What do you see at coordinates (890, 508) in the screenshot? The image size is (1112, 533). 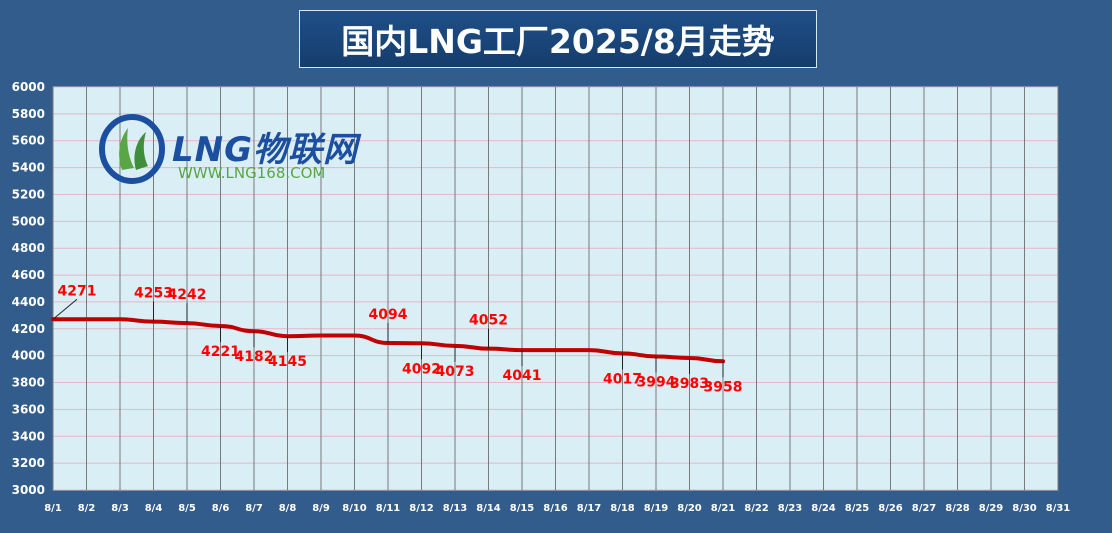 I see `x-tick-label: 8/26` at bounding box center [890, 508].